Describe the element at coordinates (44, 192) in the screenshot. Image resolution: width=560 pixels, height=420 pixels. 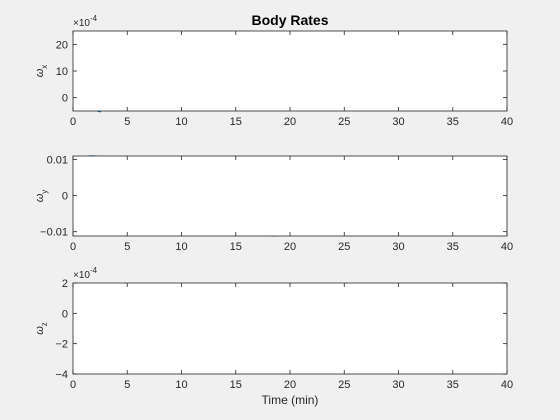
I see `y-axis-label-subscript: y` at that location.